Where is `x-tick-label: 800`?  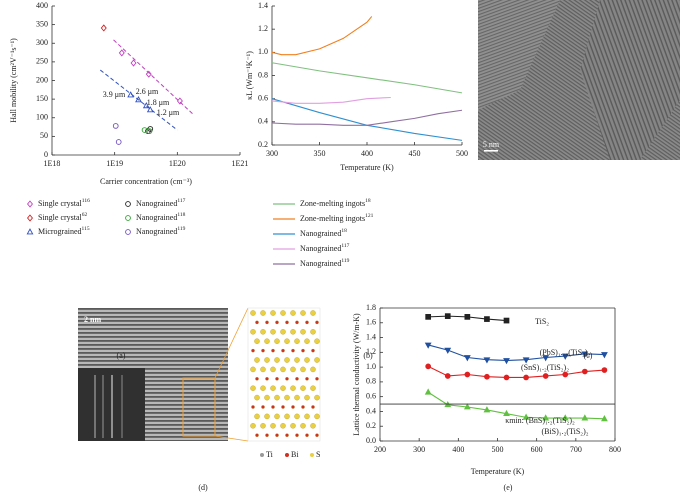
x-tick-label: 800 is located at coordinates (615, 449).